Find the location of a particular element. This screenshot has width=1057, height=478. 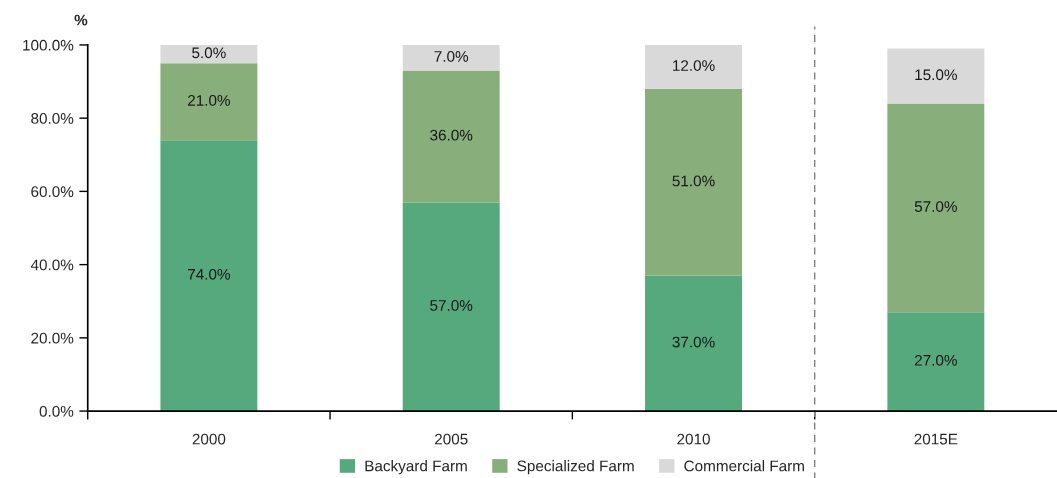

data-label: 21.0% is located at coordinates (209, 100).